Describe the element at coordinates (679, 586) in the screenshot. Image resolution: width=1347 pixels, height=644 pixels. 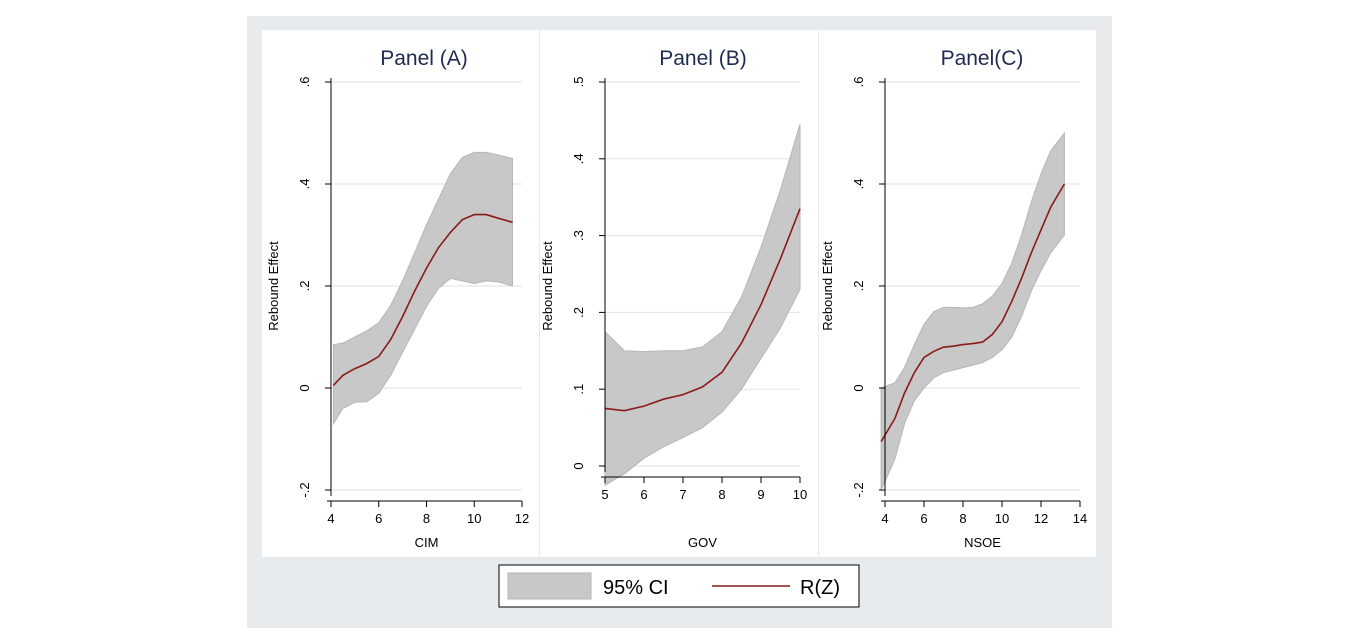
I see `legend: 95% CI R(Z)` at that location.